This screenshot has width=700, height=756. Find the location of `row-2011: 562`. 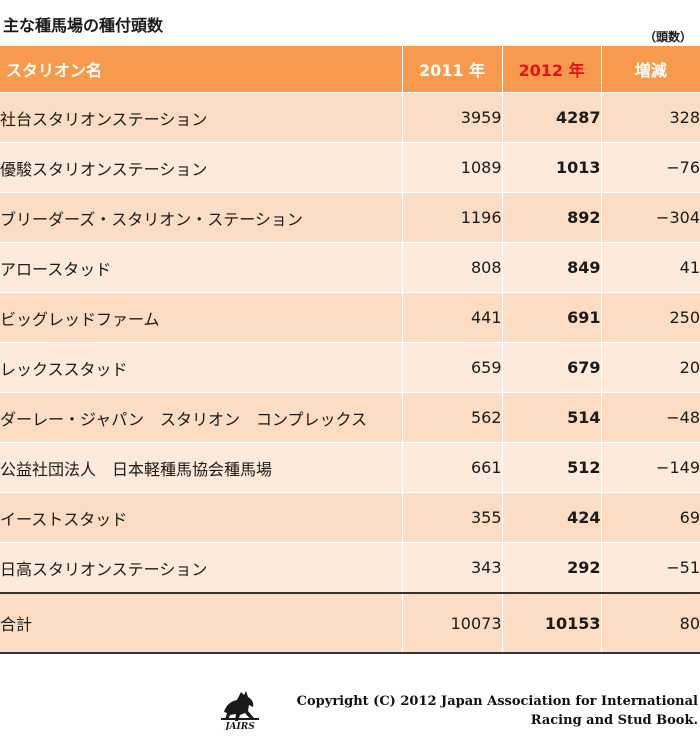

row-2011: 562 is located at coordinates (452, 417).